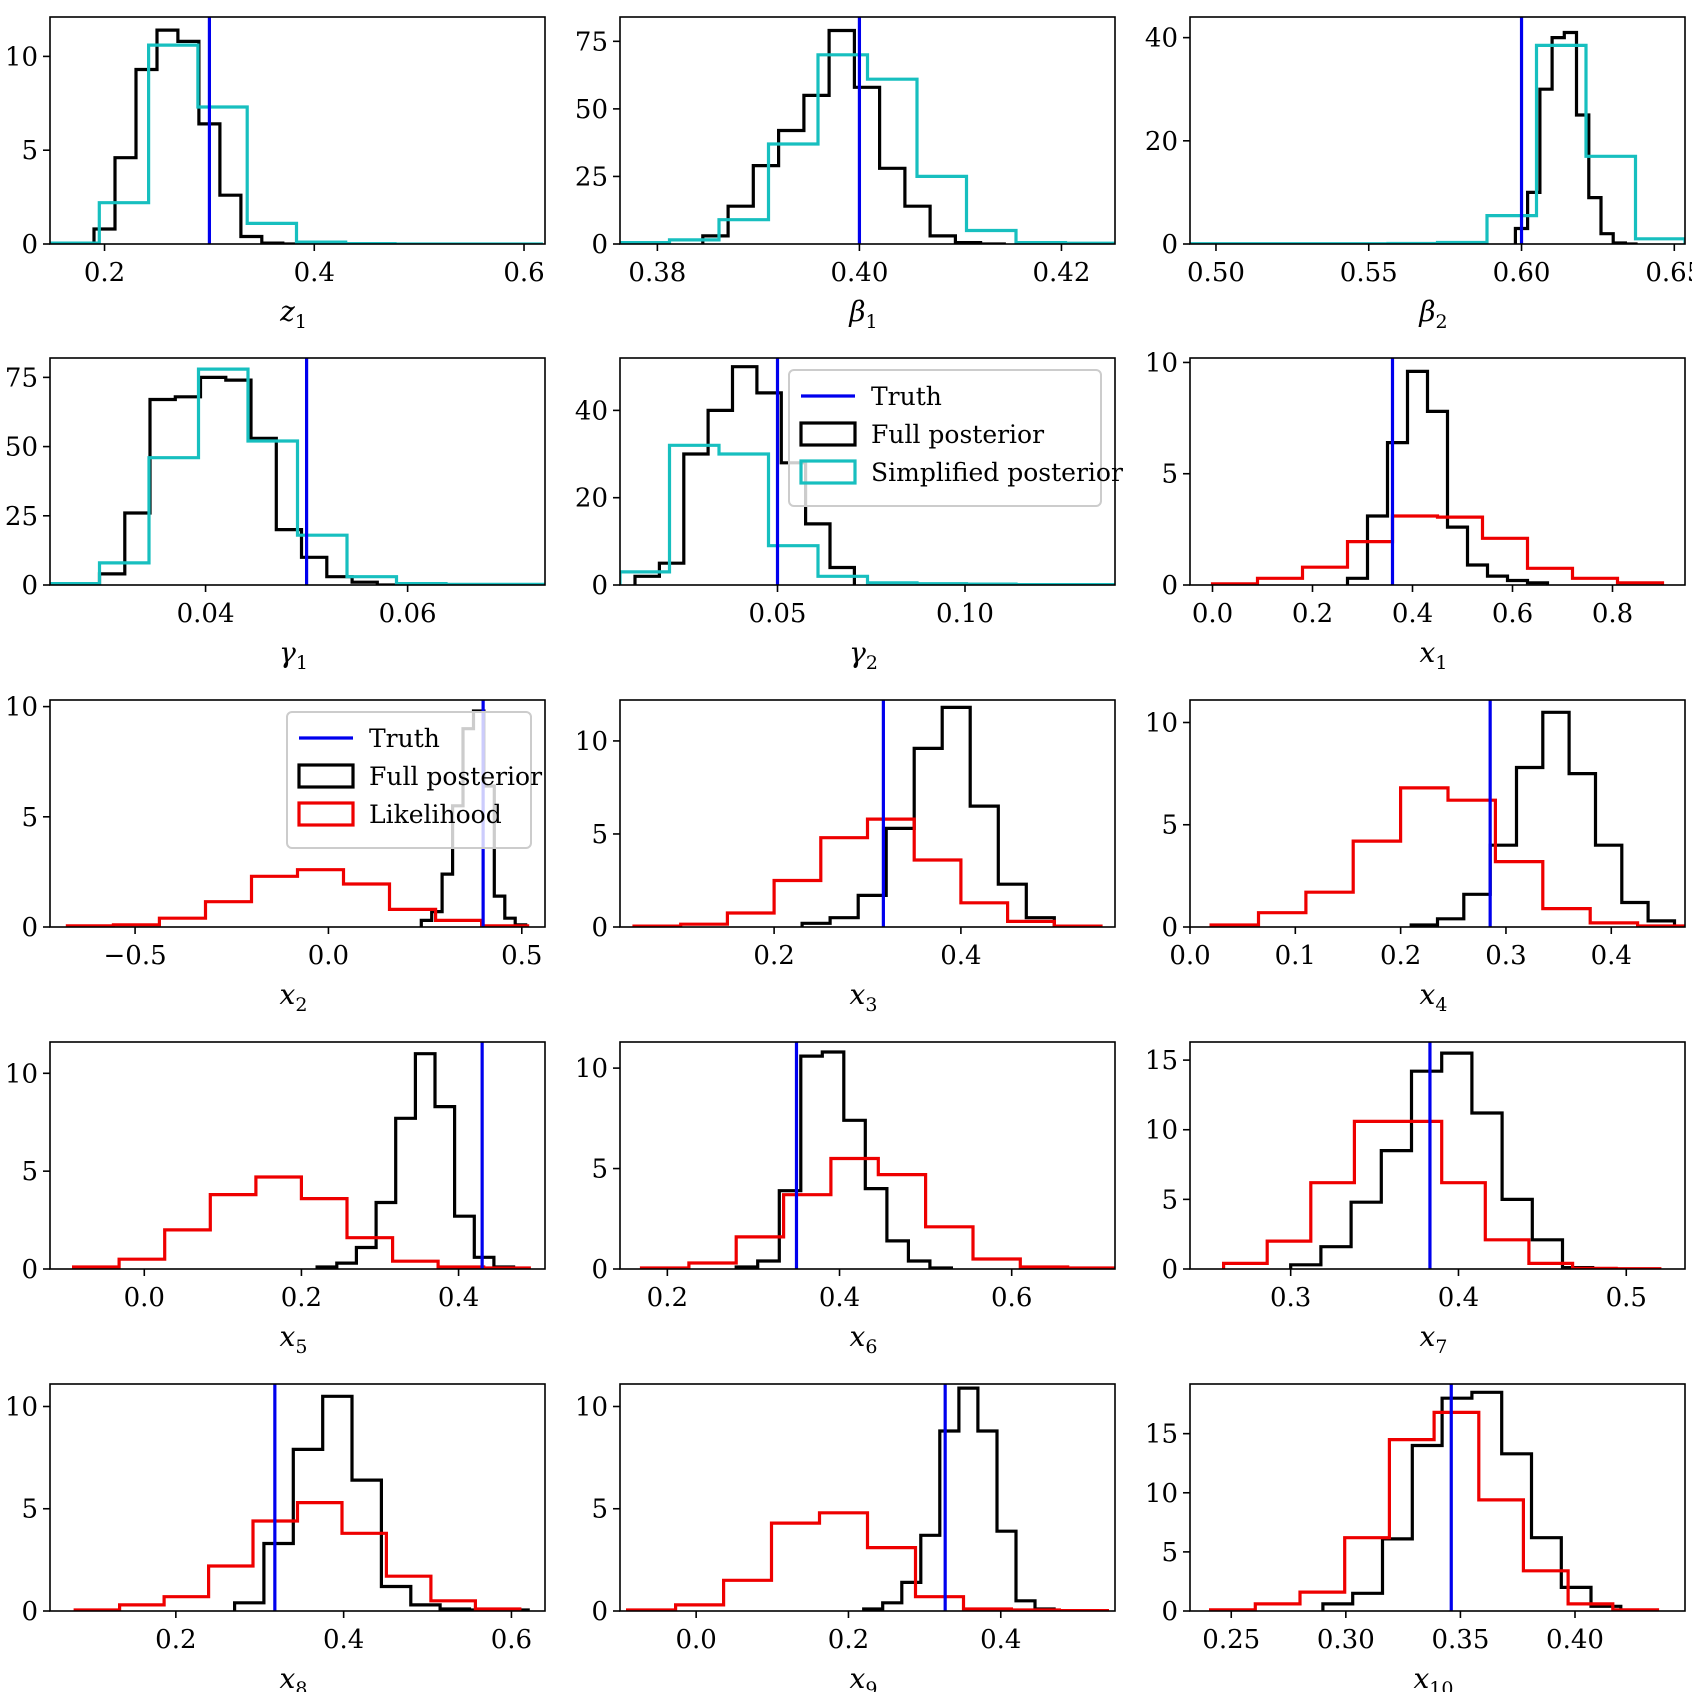 The height and width of the screenshot is (1692, 1692). I want to click on x-axis-label: β1, so click(862, 314).